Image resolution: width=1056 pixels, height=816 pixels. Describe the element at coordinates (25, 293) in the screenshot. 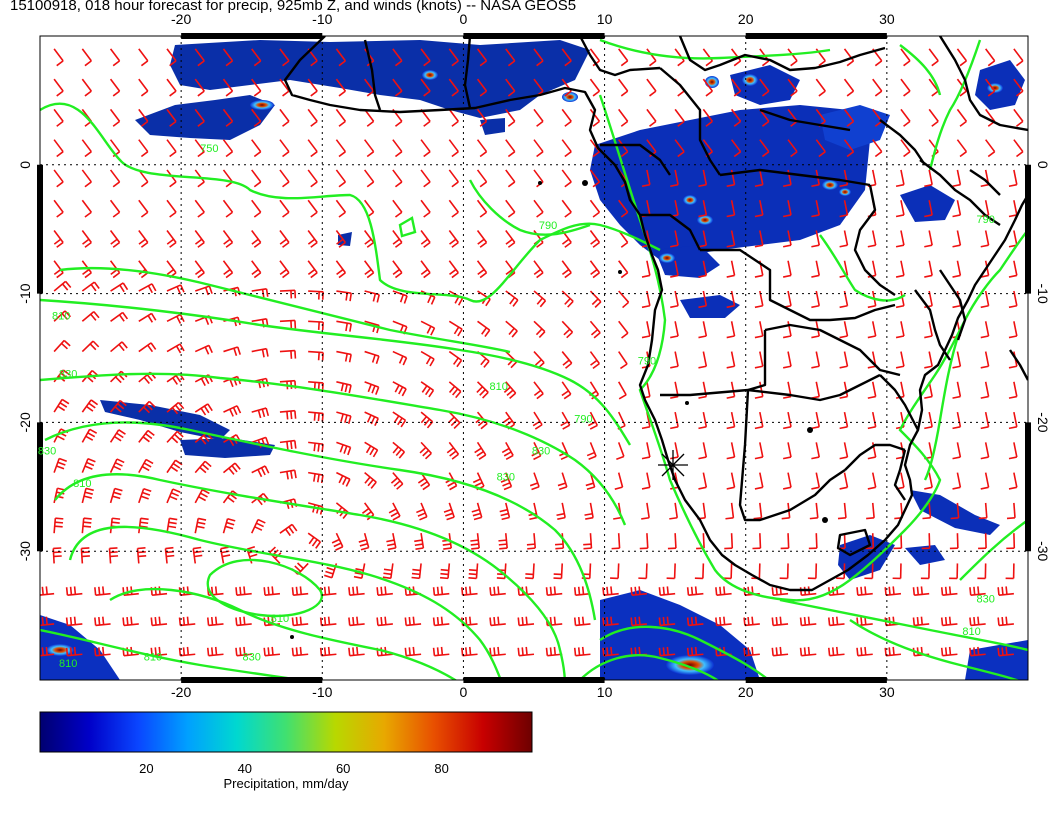

I see `lat-tick-label: -10` at that location.